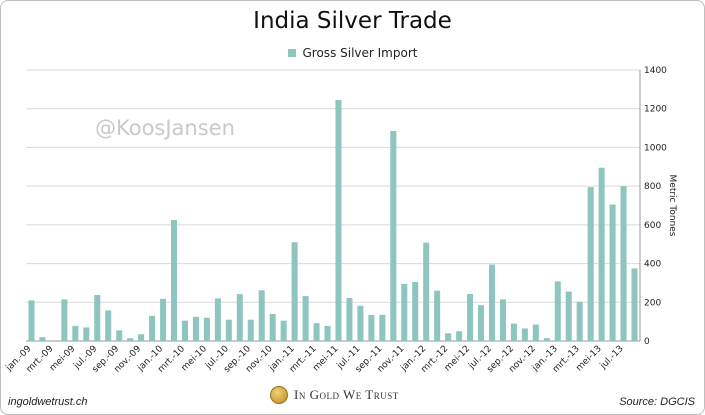  What do you see at coordinates (165, 128) in the screenshot?
I see `watermark: @KoosJansen` at bounding box center [165, 128].